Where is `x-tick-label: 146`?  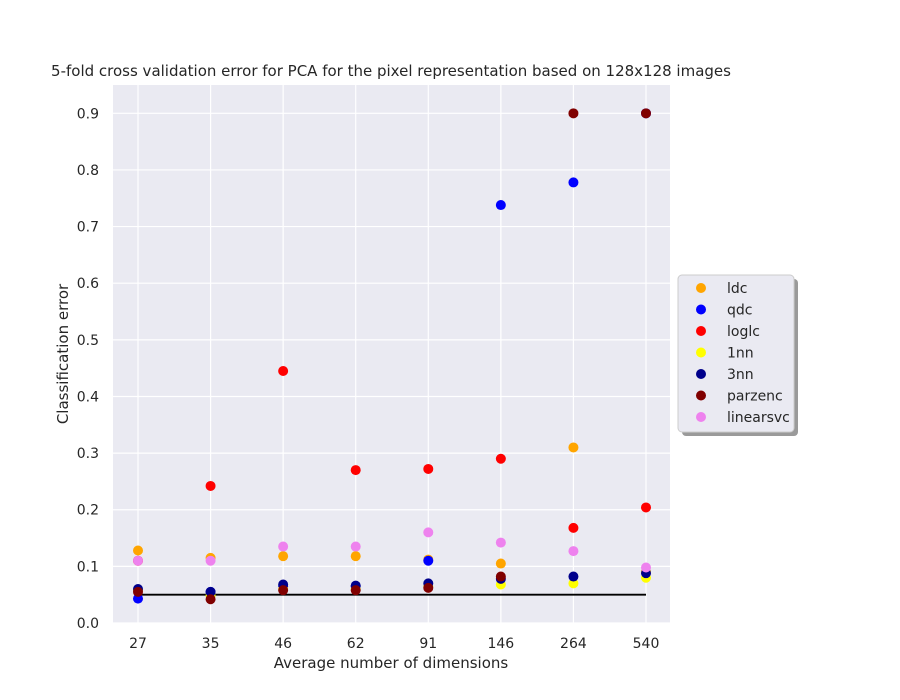 x-tick-label: 146 is located at coordinates (500, 644).